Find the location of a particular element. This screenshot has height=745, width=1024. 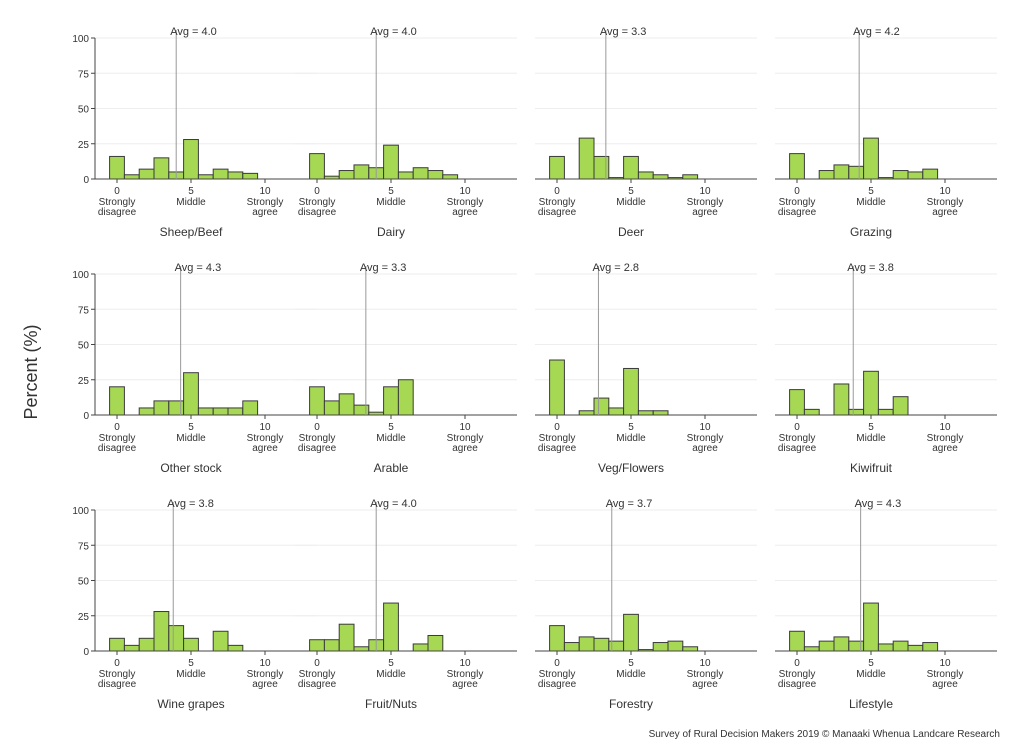

panel-title: Kiwifruit is located at coordinates (871, 468).